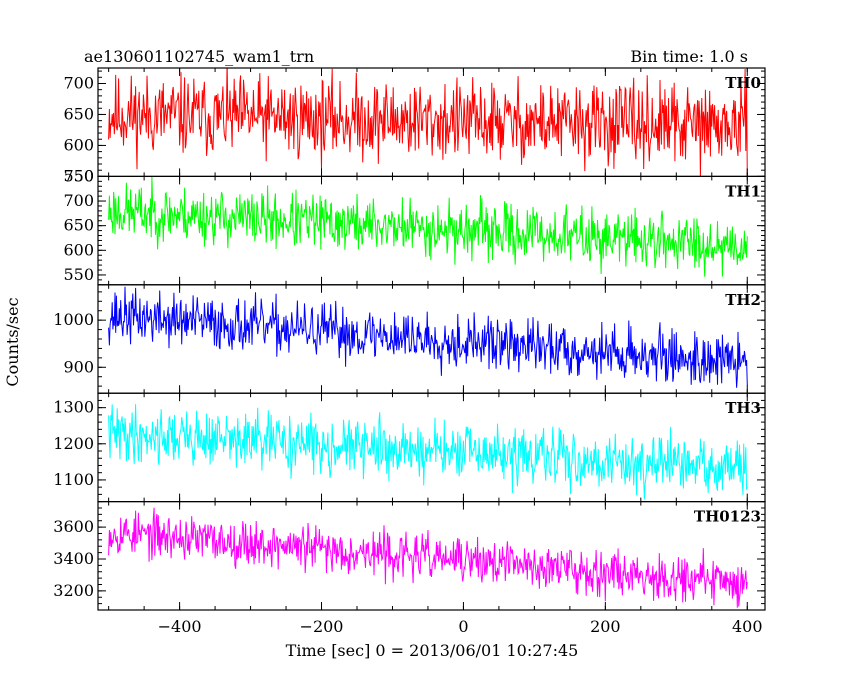 This screenshot has height=685, width=850. What do you see at coordinates (78, 366) in the screenshot?
I see `y-tick-label: 900` at bounding box center [78, 366].